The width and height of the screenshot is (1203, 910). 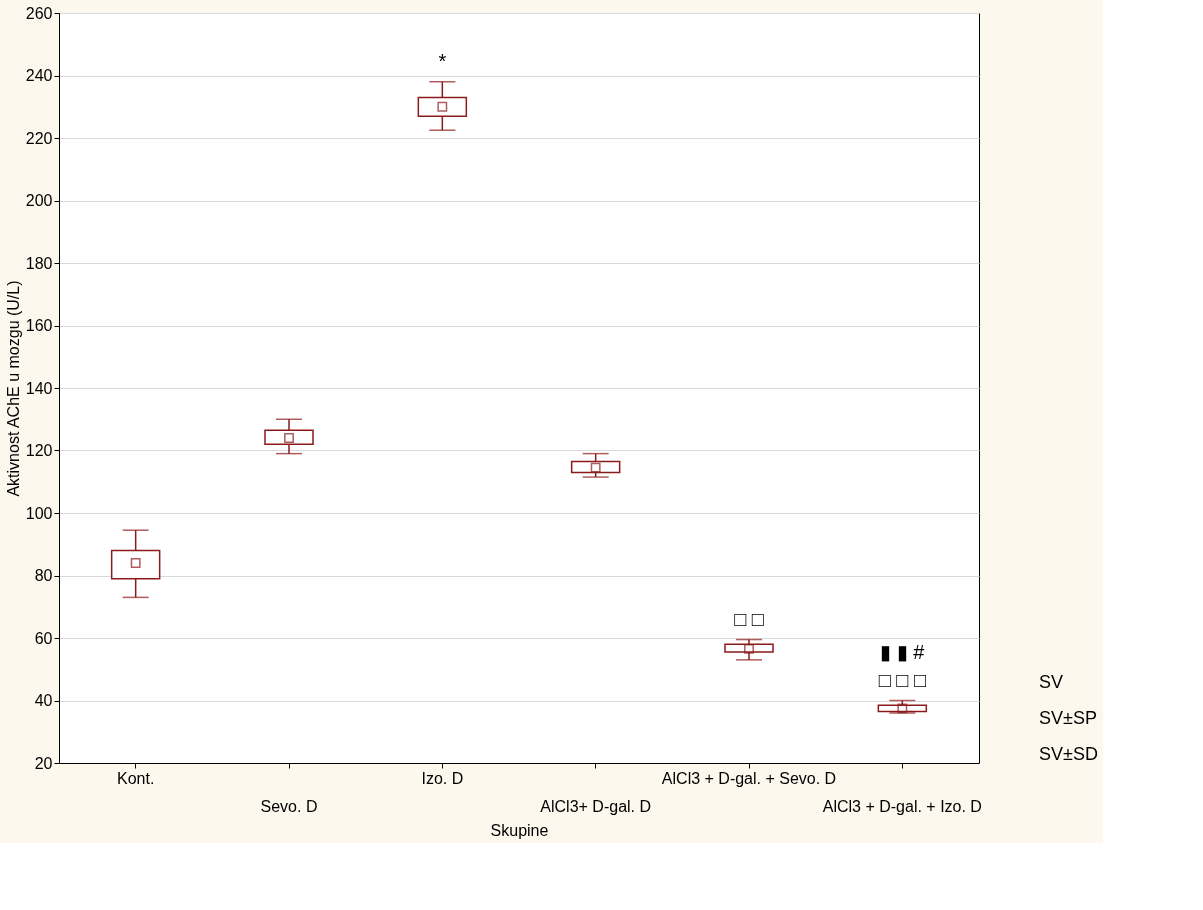 I want to click on annotation: ▮ ▮ #, so click(x=903, y=651).